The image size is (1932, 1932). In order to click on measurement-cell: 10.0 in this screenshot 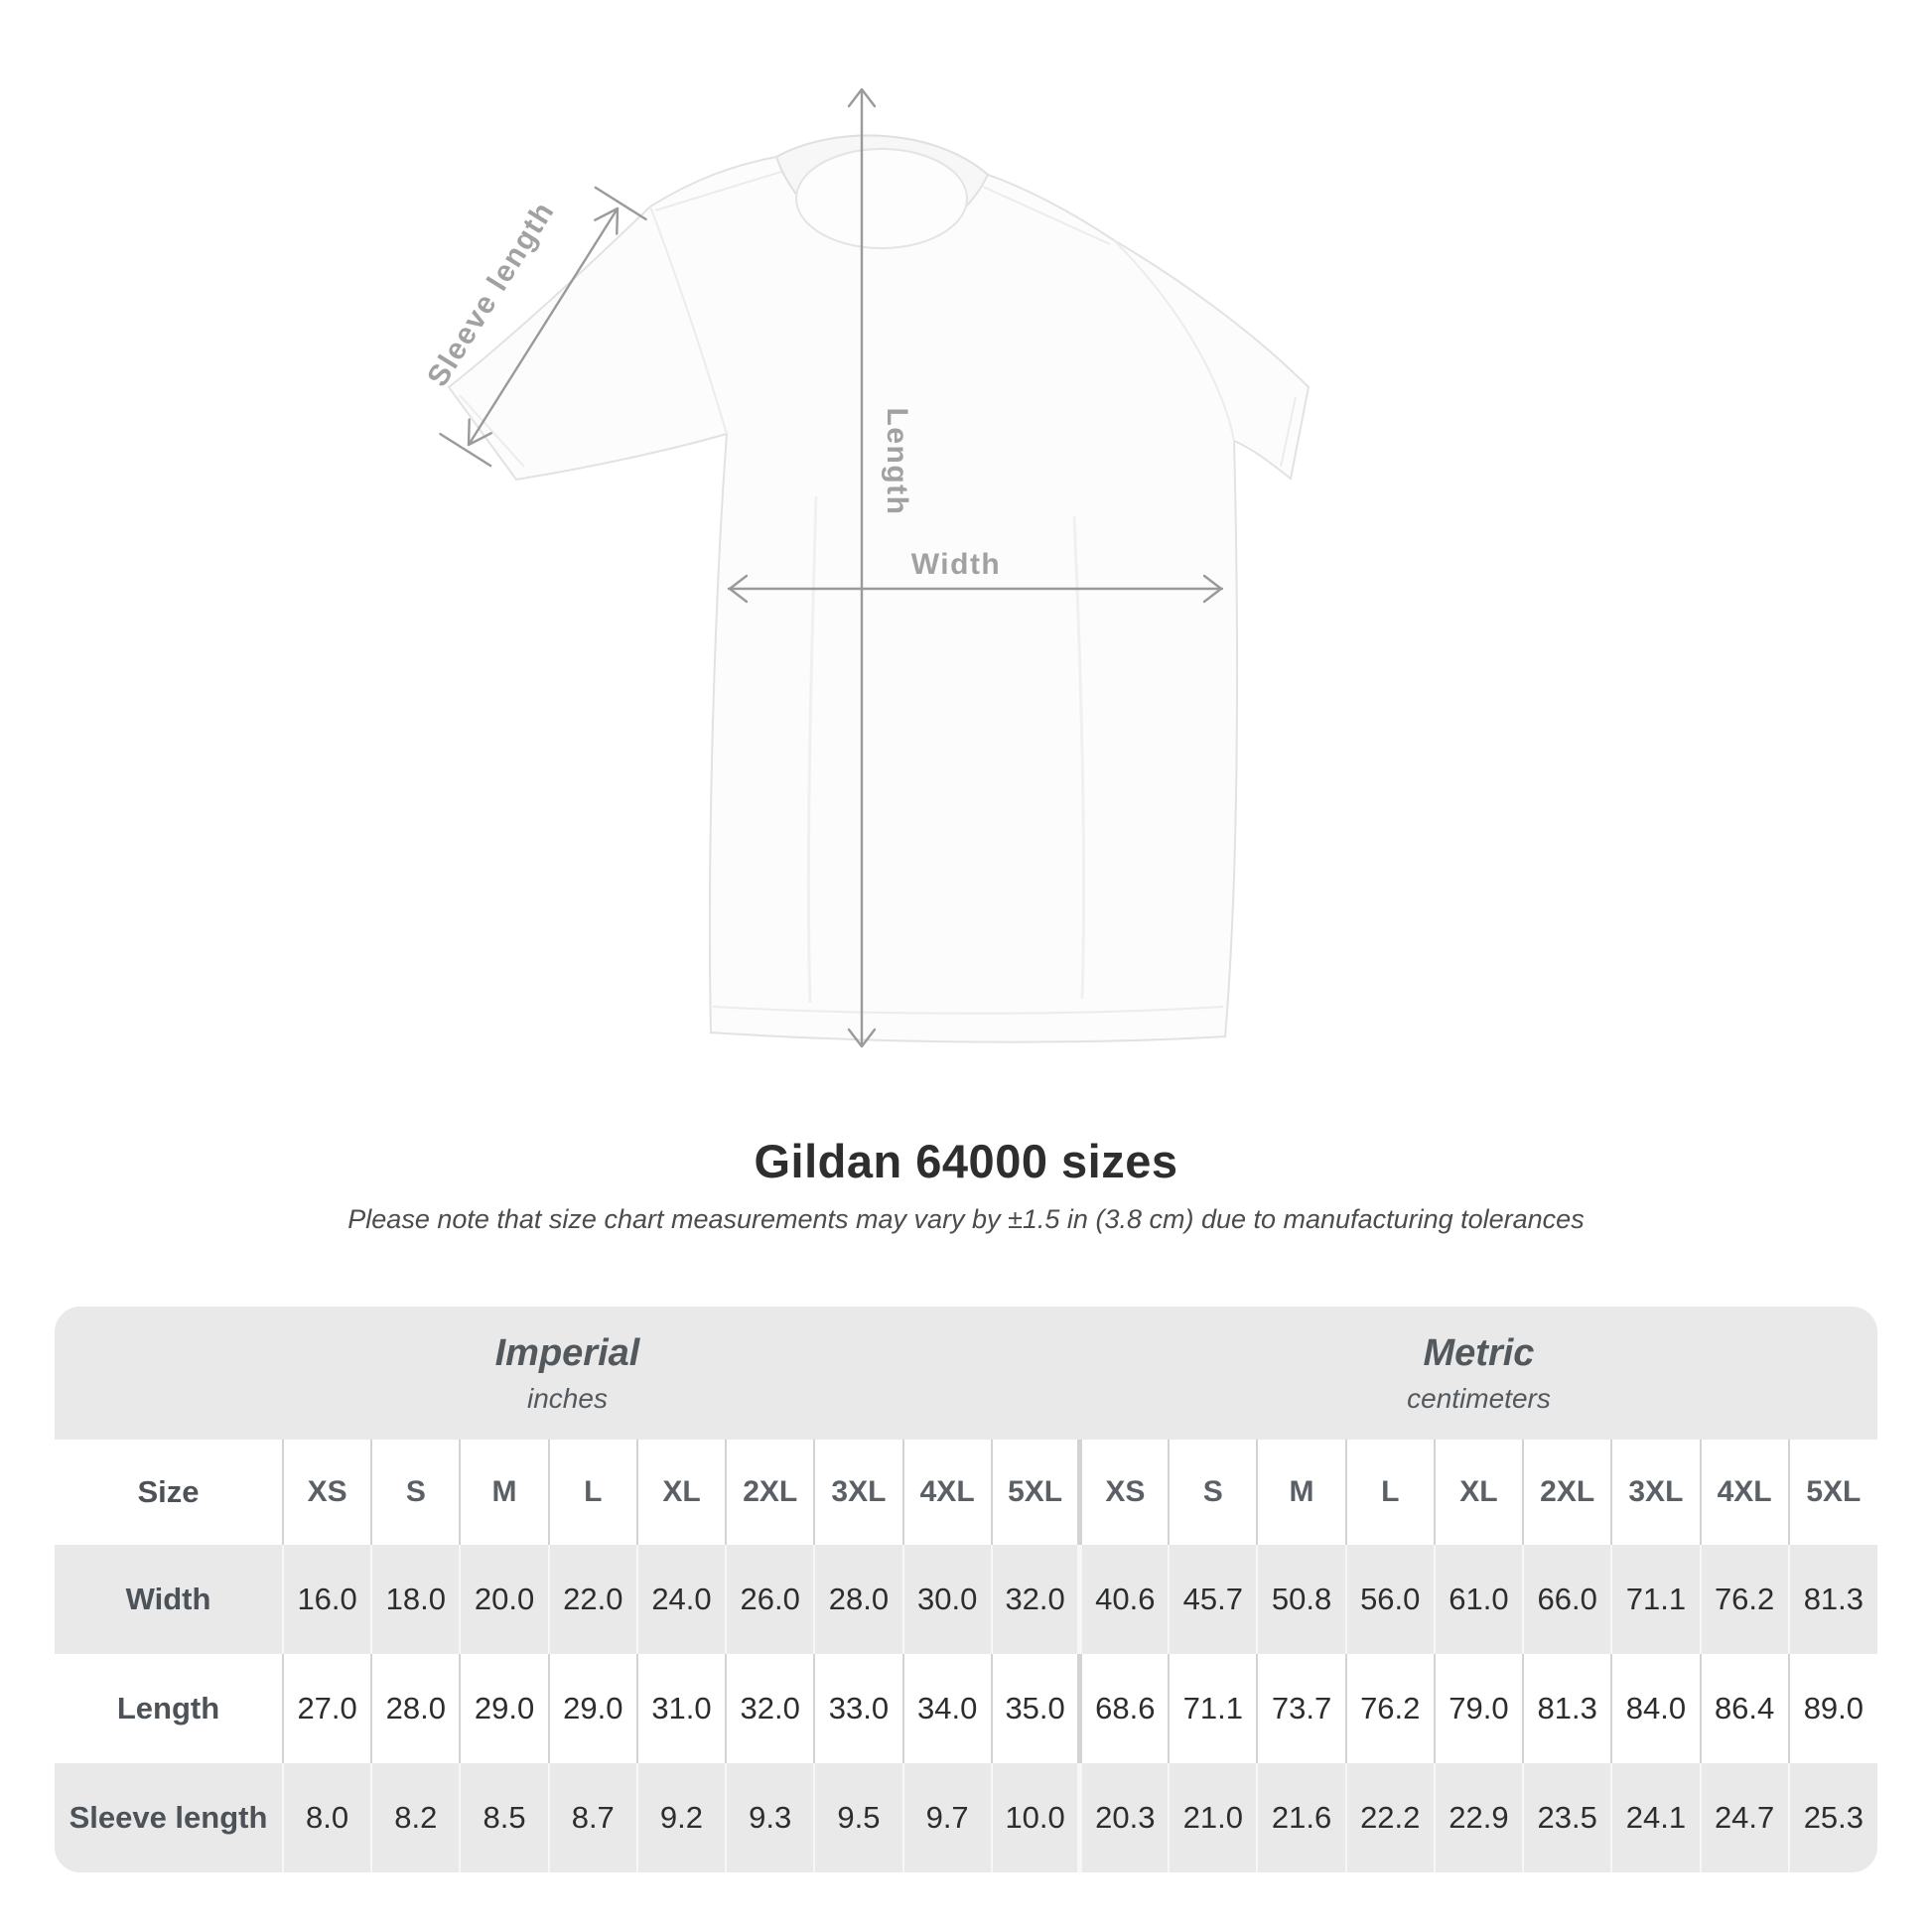, I will do `click(1035, 1818)`.